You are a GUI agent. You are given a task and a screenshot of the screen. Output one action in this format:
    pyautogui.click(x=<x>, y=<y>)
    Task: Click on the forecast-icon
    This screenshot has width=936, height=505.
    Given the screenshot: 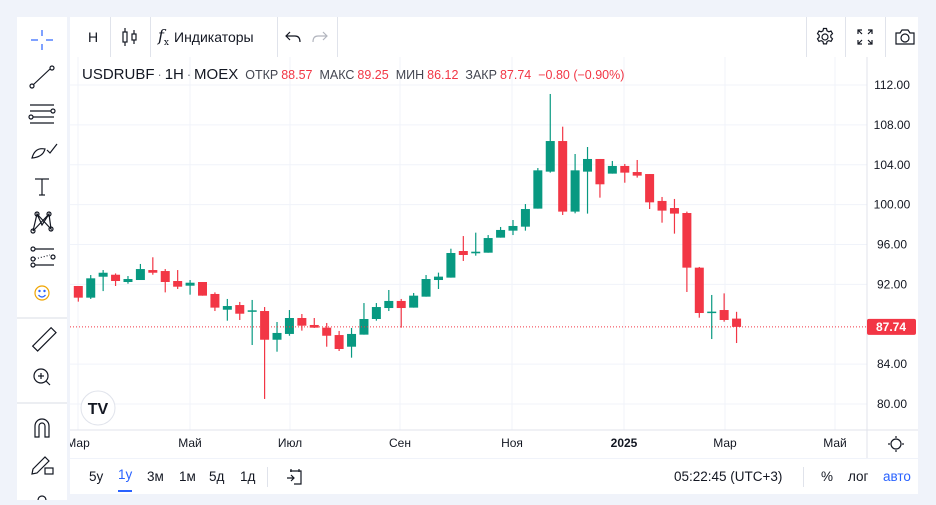 What is the action you would take?
    pyautogui.click(x=43, y=257)
    